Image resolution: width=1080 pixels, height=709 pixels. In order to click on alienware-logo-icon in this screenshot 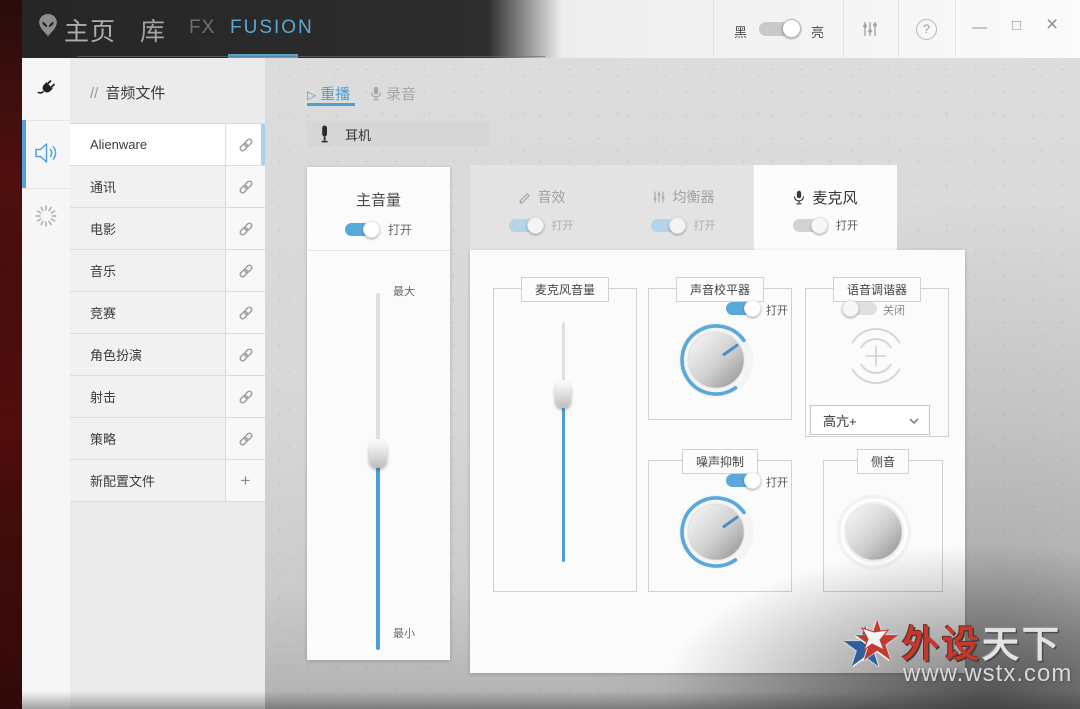, I will do `click(48, 29)`.